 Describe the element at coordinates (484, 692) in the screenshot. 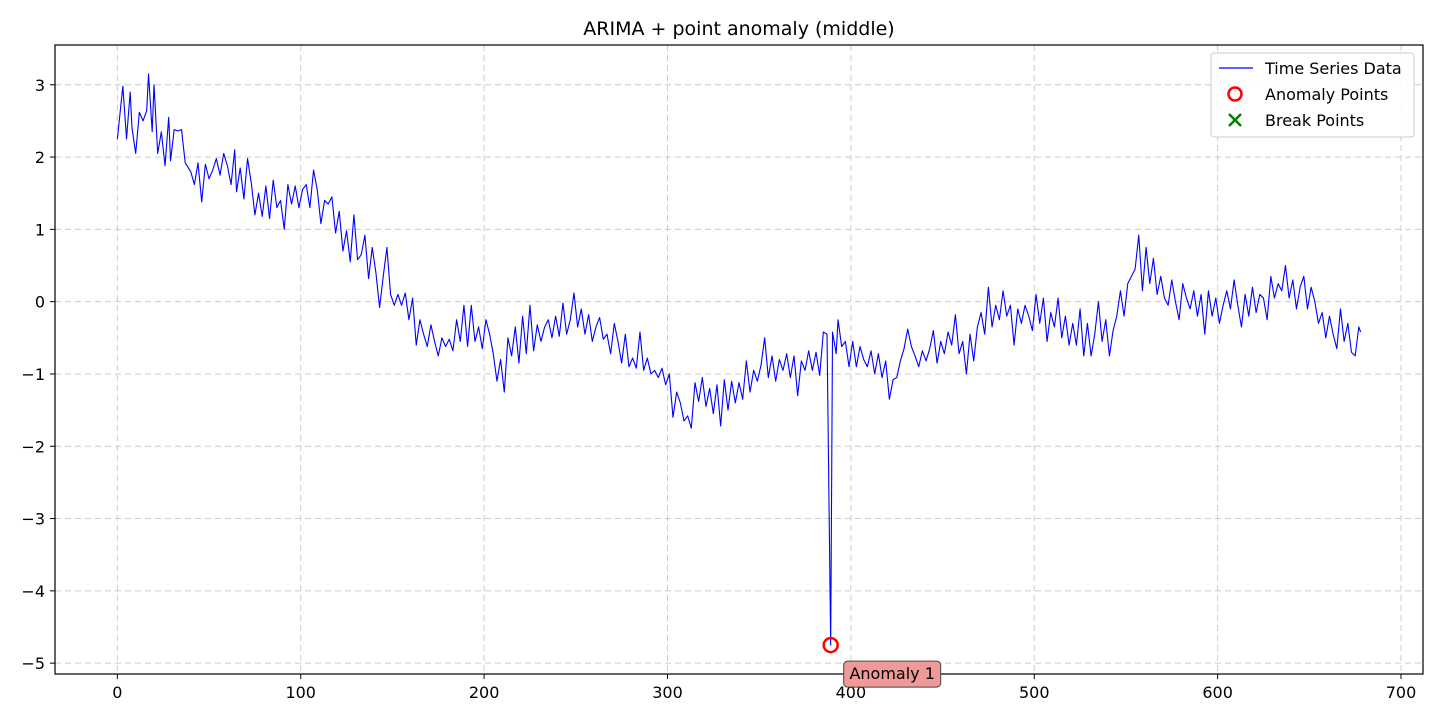

I see `x-tick-label: 200` at that location.